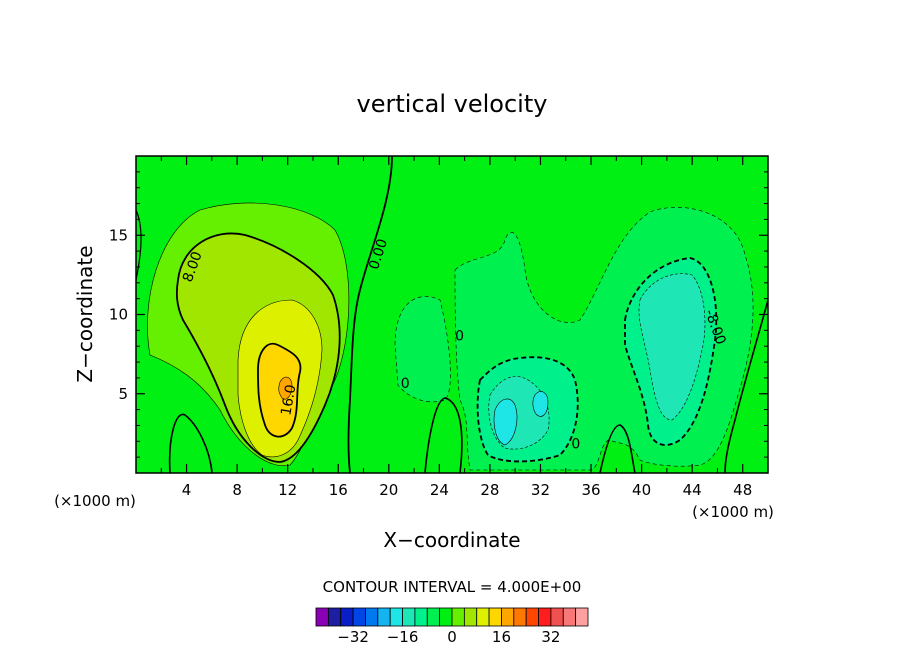 Image resolution: width=904 pixels, height=654 pixels. I want to click on x-tick-label: 24, so click(439, 490).